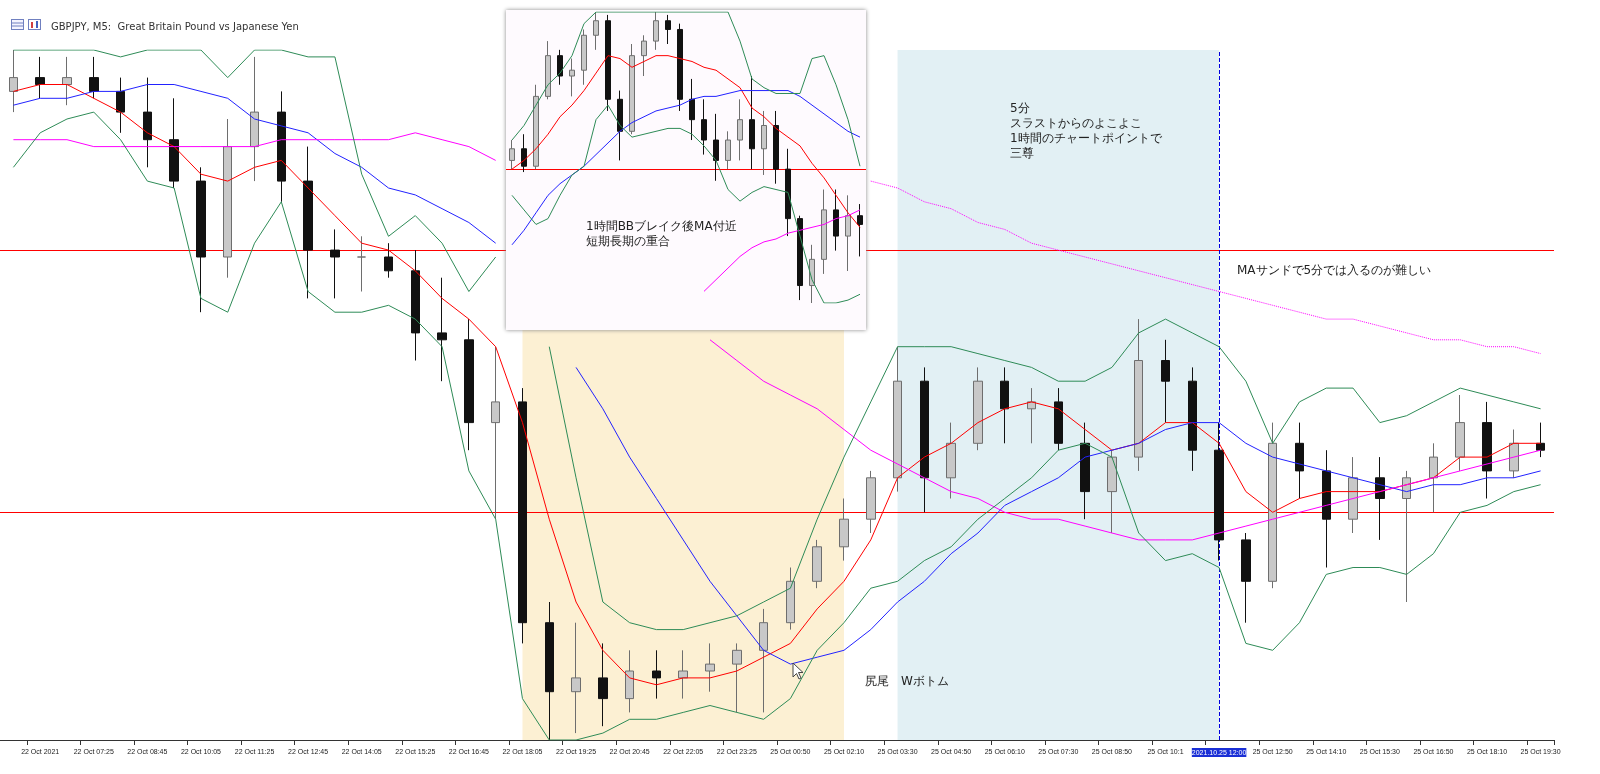  Describe the element at coordinates (661, 225) in the screenshot. I see `annotation: 1時間BBブレイク後MA付近` at that location.